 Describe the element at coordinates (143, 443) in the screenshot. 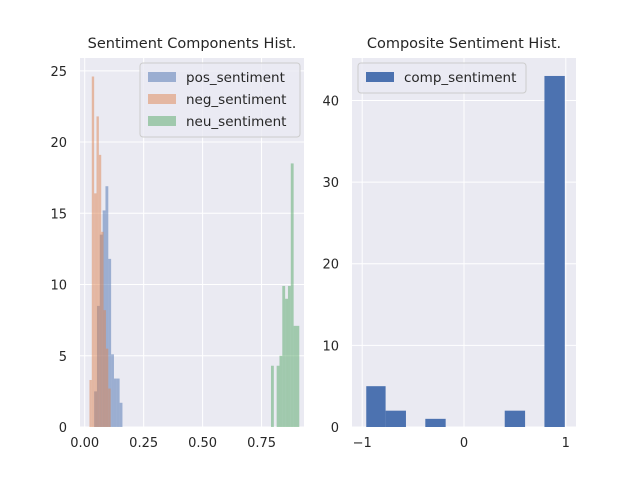

I see `x-tick-label: 0.25` at that location.